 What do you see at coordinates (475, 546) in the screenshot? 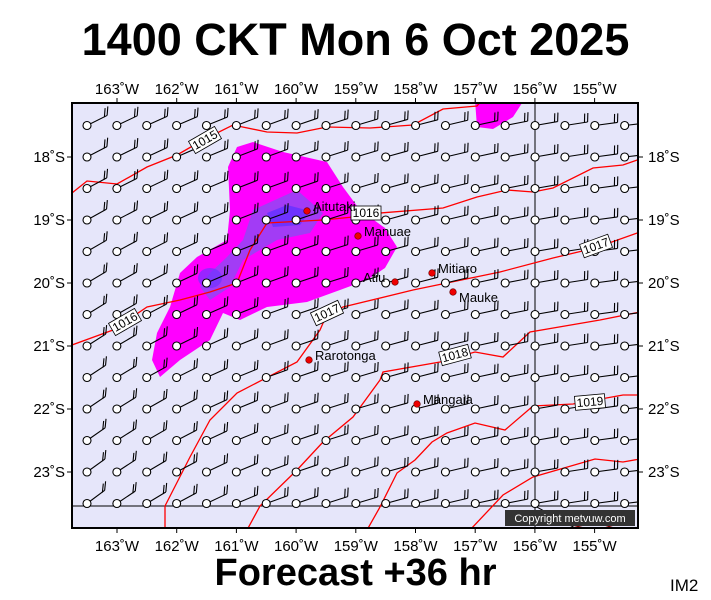
I see `lon-label-bottom: 157˚W` at bounding box center [475, 546].